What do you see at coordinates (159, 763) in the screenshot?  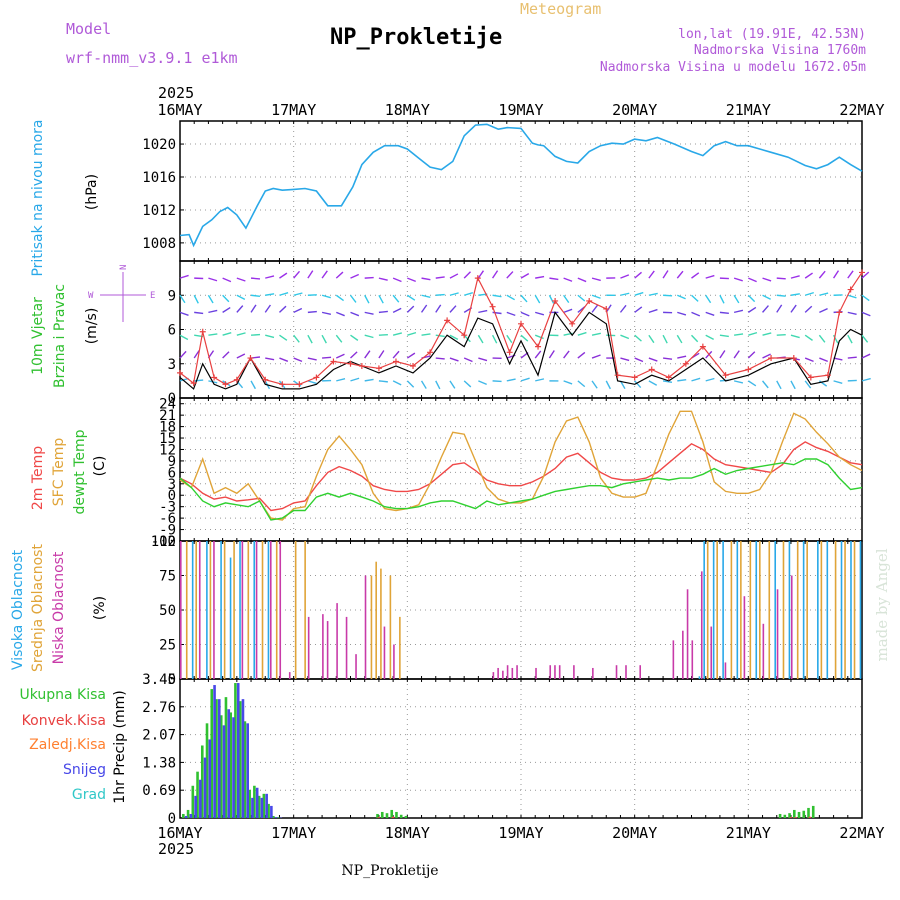 I see `y-tick-label: 1.38` at bounding box center [159, 763].